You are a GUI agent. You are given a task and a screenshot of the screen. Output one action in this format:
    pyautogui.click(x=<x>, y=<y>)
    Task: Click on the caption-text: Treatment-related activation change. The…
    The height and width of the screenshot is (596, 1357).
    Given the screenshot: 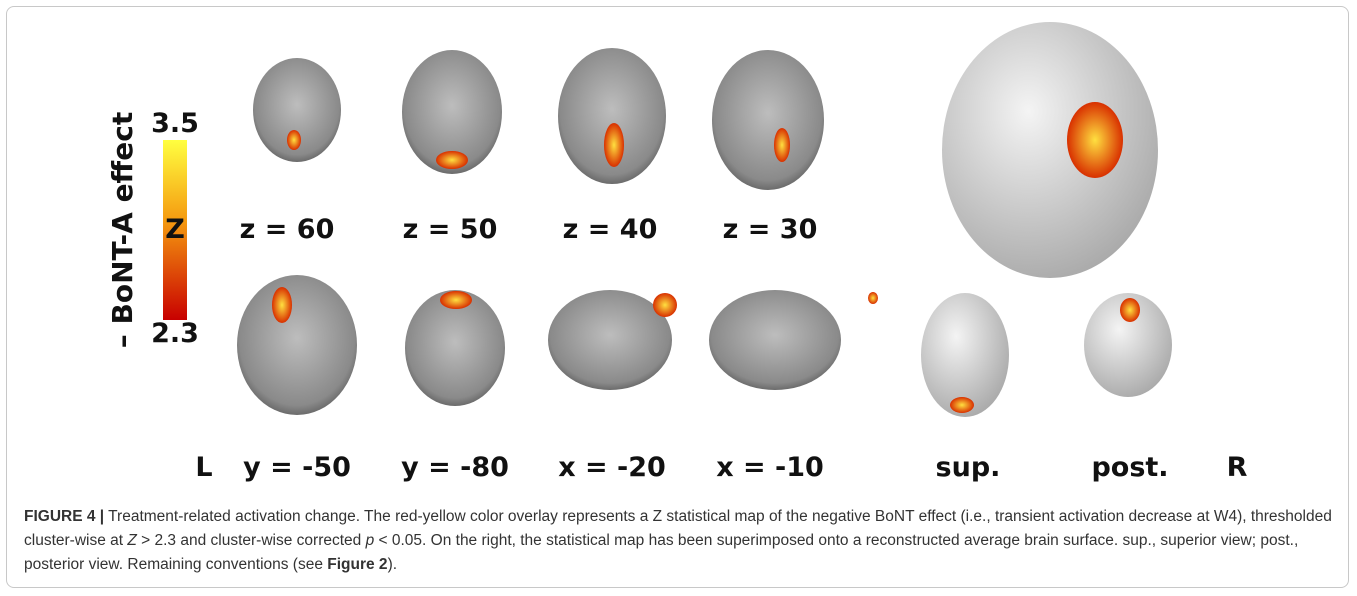 What is the action you would take?
    pyautogui.click(x=678, y=528)
    